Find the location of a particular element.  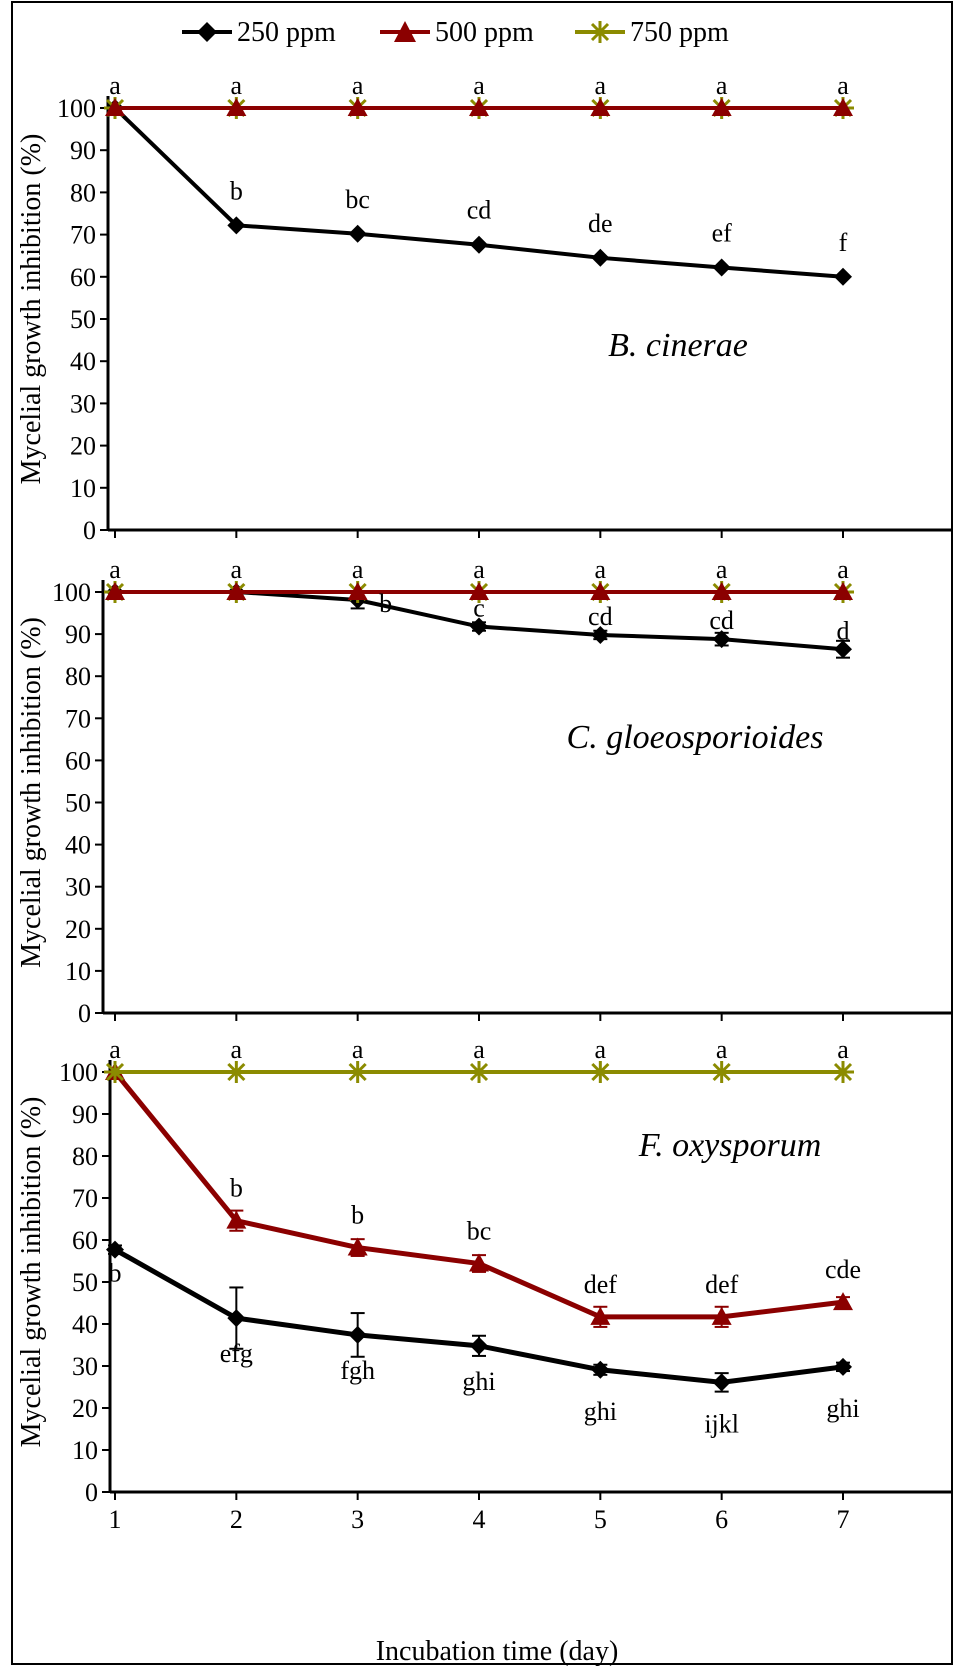

y-tick-label: 40 is located at coordinates (83, 361).